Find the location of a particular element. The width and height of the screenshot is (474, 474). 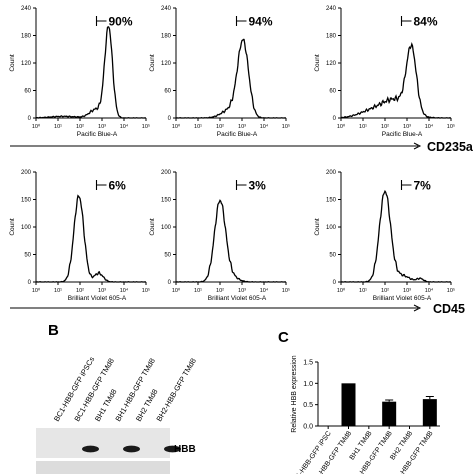

c-error-bar is located at coordinates (429, 398).